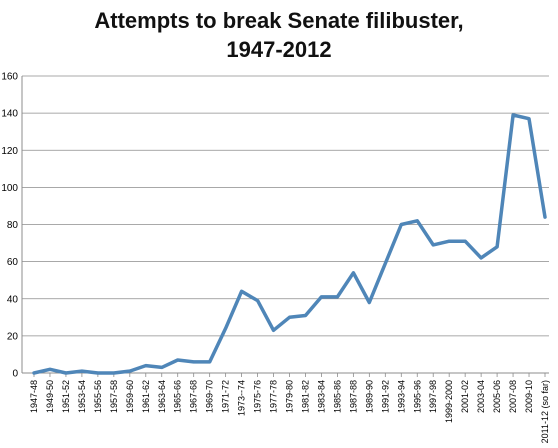 This screenshot has height=448, width=558. What do you see at coordinates (13, 262) in the screenshot?
I see `y-tick-label: 60` at bounding box center [13, 262].